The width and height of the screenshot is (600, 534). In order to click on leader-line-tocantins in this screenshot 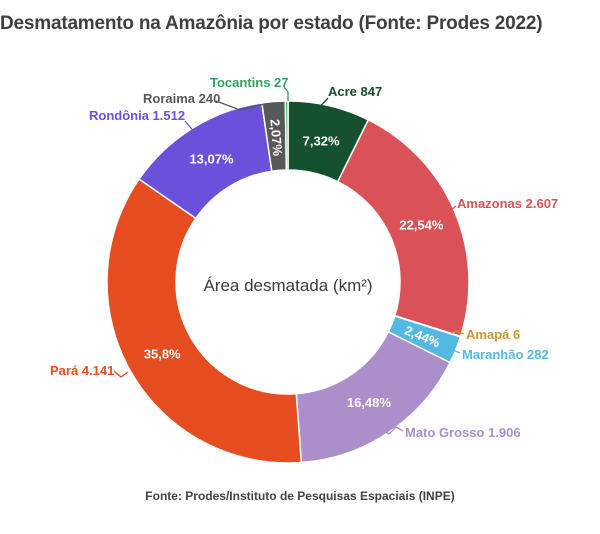, I will do `click(286, 93)`.